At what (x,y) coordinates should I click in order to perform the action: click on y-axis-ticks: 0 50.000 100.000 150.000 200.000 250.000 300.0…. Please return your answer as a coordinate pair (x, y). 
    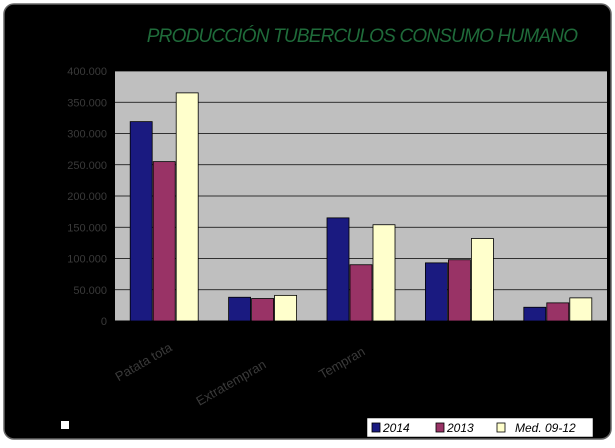
    Looking at the image, I should click on (87, 197).